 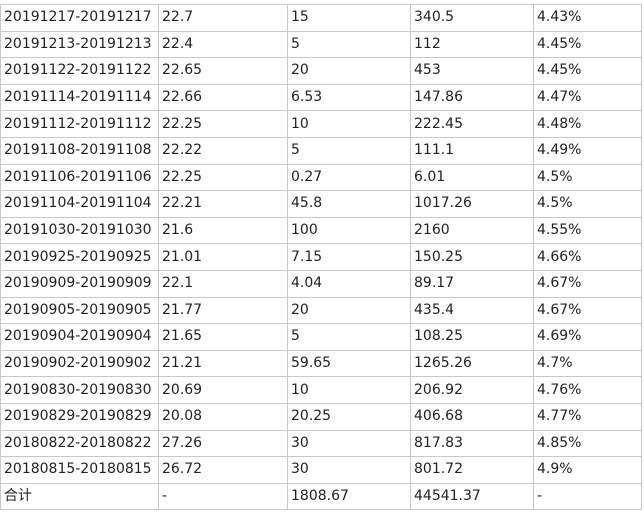 I want to click on table-cell: 10, so click(x=349, y=390).